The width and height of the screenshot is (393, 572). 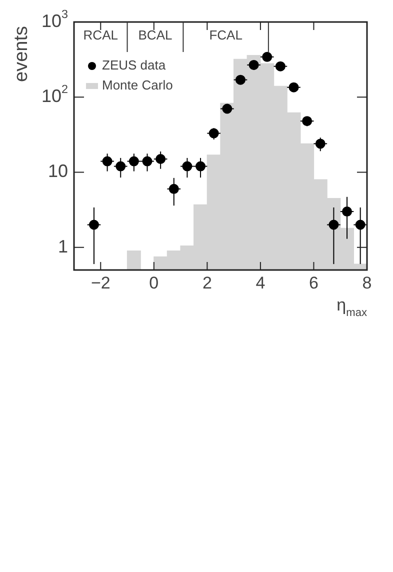 I want to click on y-tick-label: 1, so click(x=63, y=246).